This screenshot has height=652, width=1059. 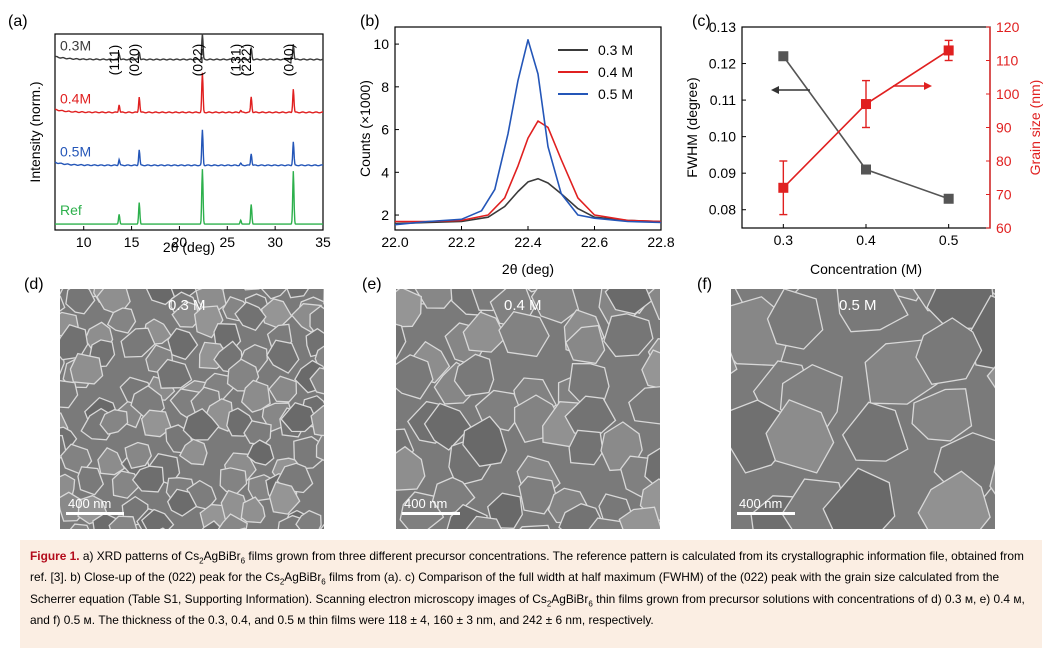 I want to click on left-axis-arrowhead, so click(x=775, y=90).